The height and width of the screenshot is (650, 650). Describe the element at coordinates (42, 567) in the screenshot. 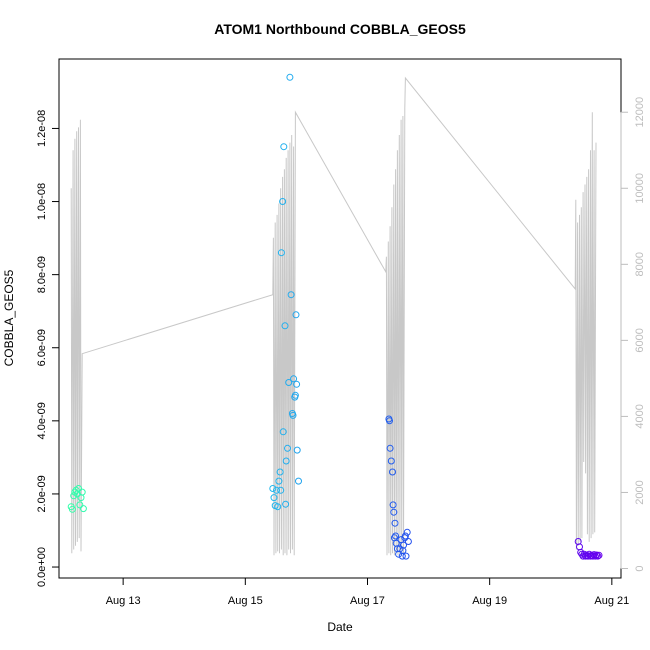

I see `y-tick-label: 0.0e+00` at that location.